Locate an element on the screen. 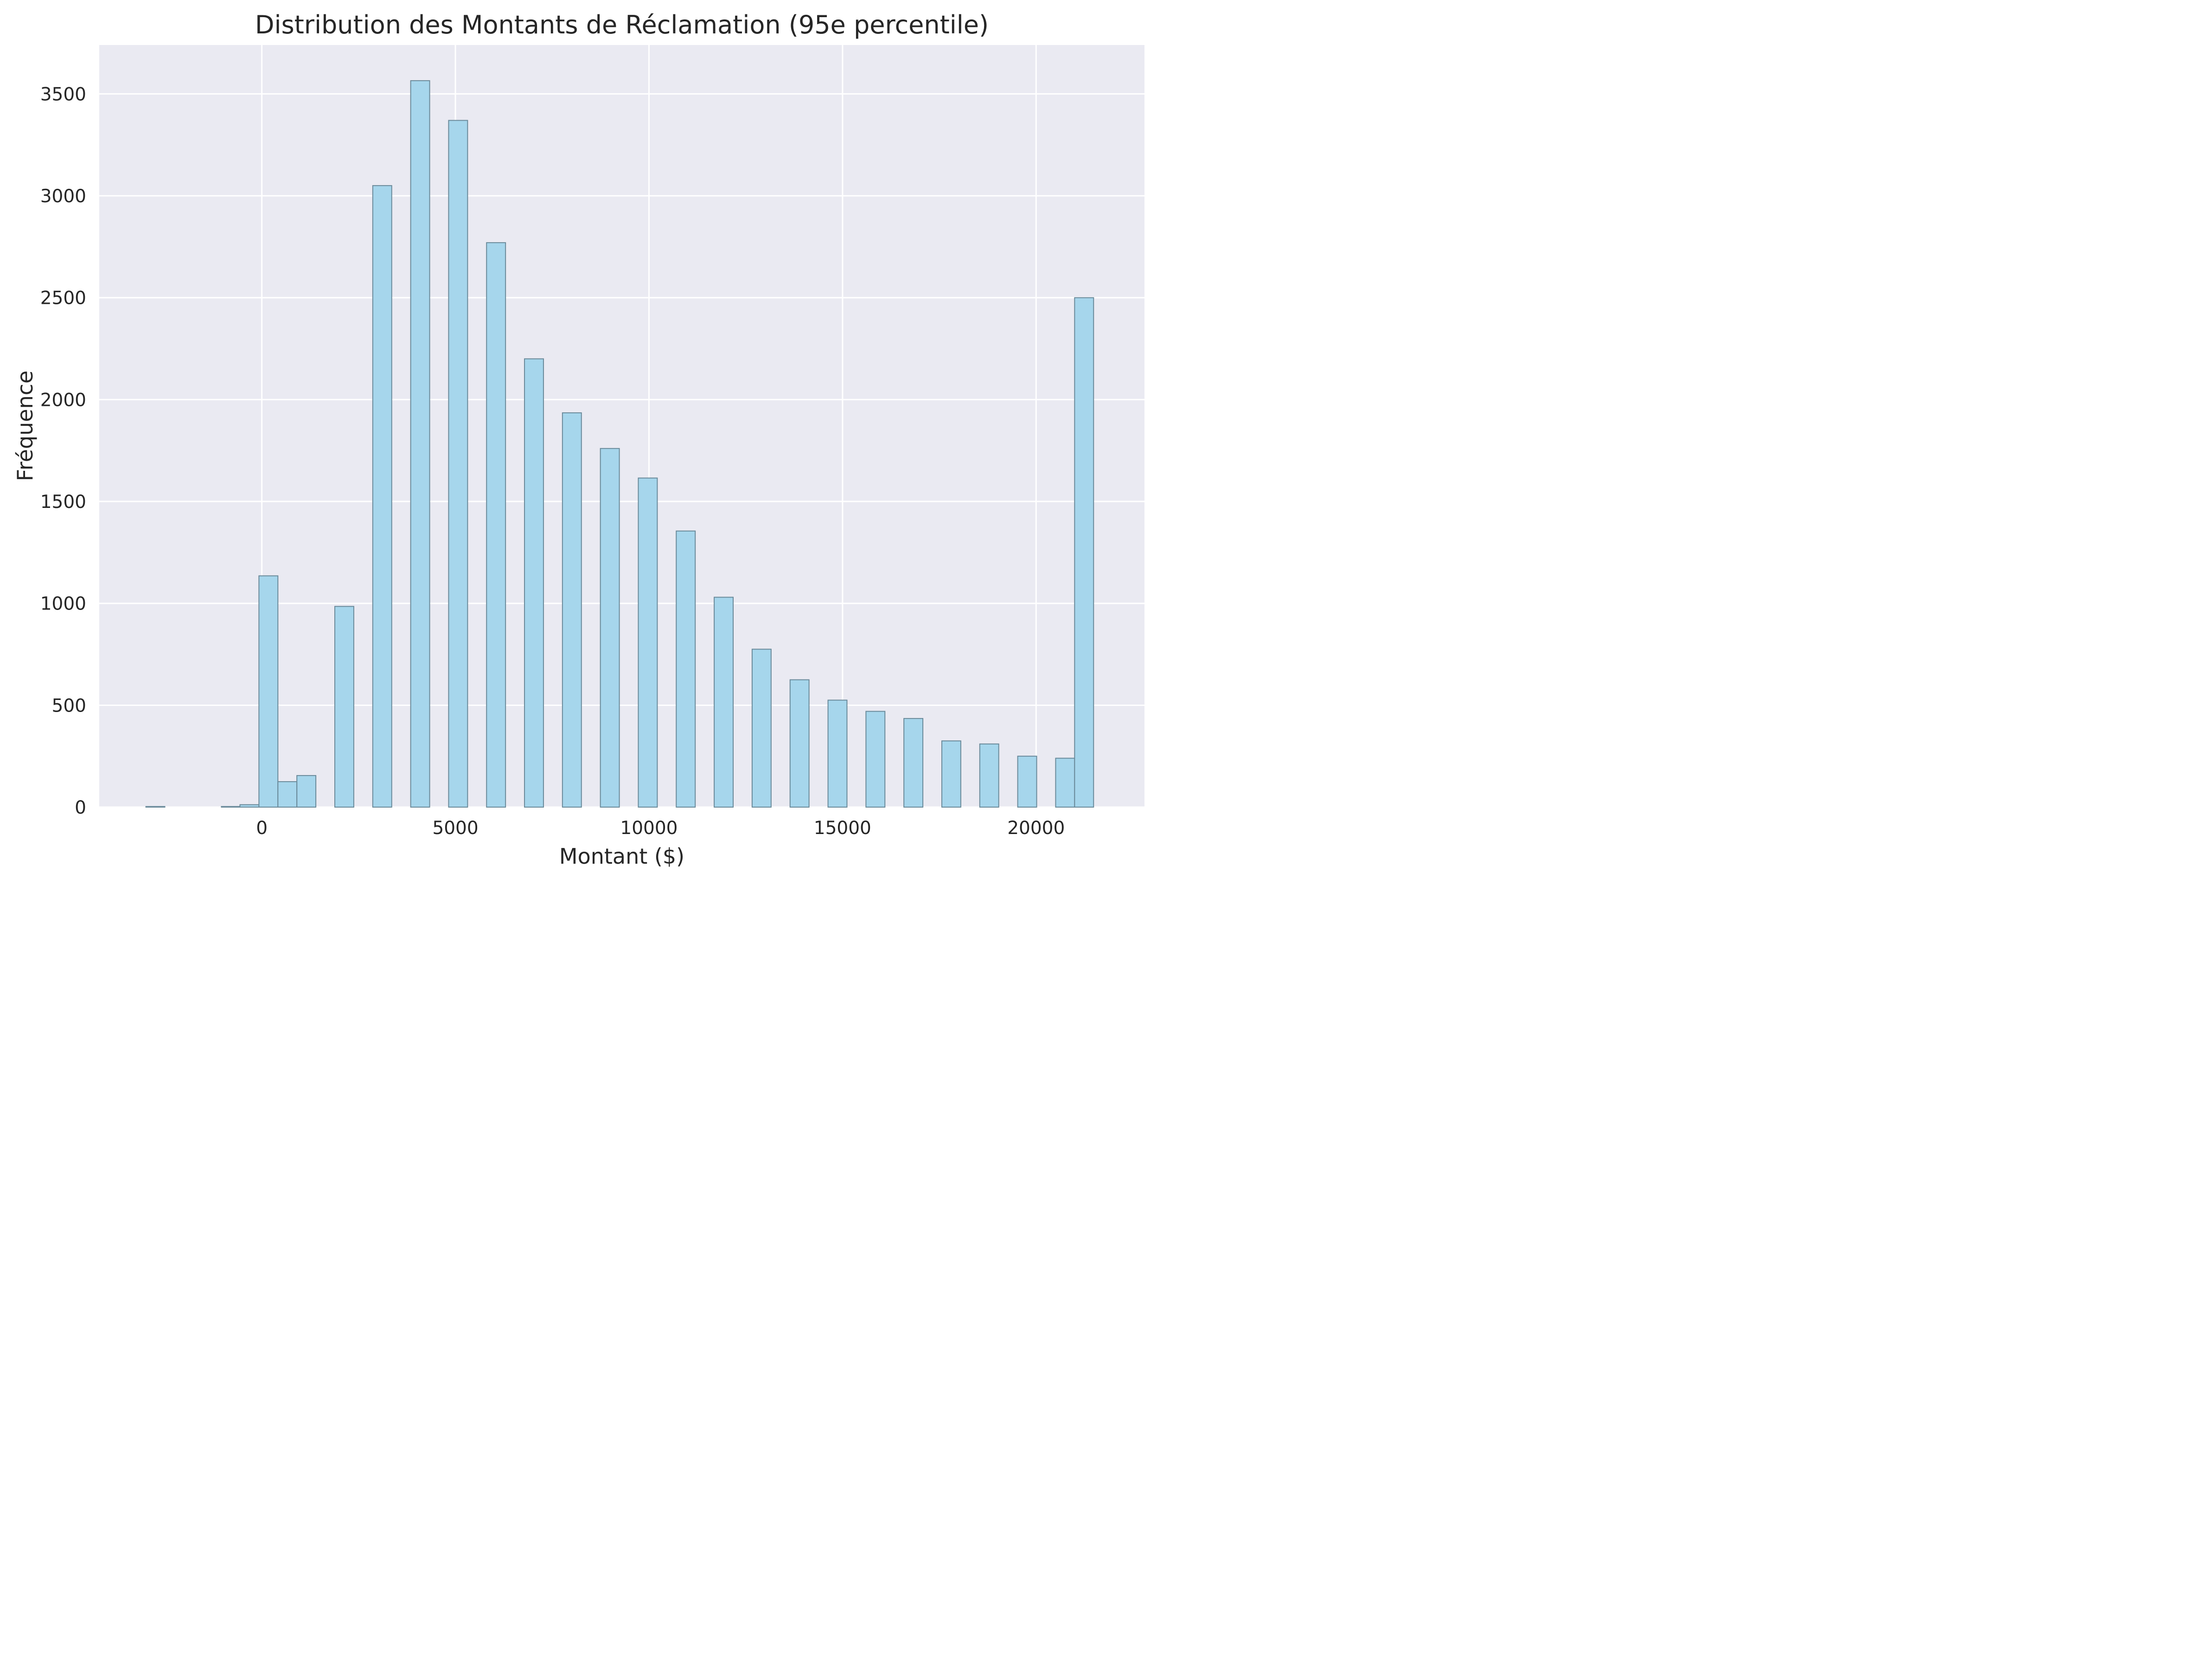 The height and width of the screenshot is (1656, 2212). x-tick-label: 0 is located at coordinates (262, 829).